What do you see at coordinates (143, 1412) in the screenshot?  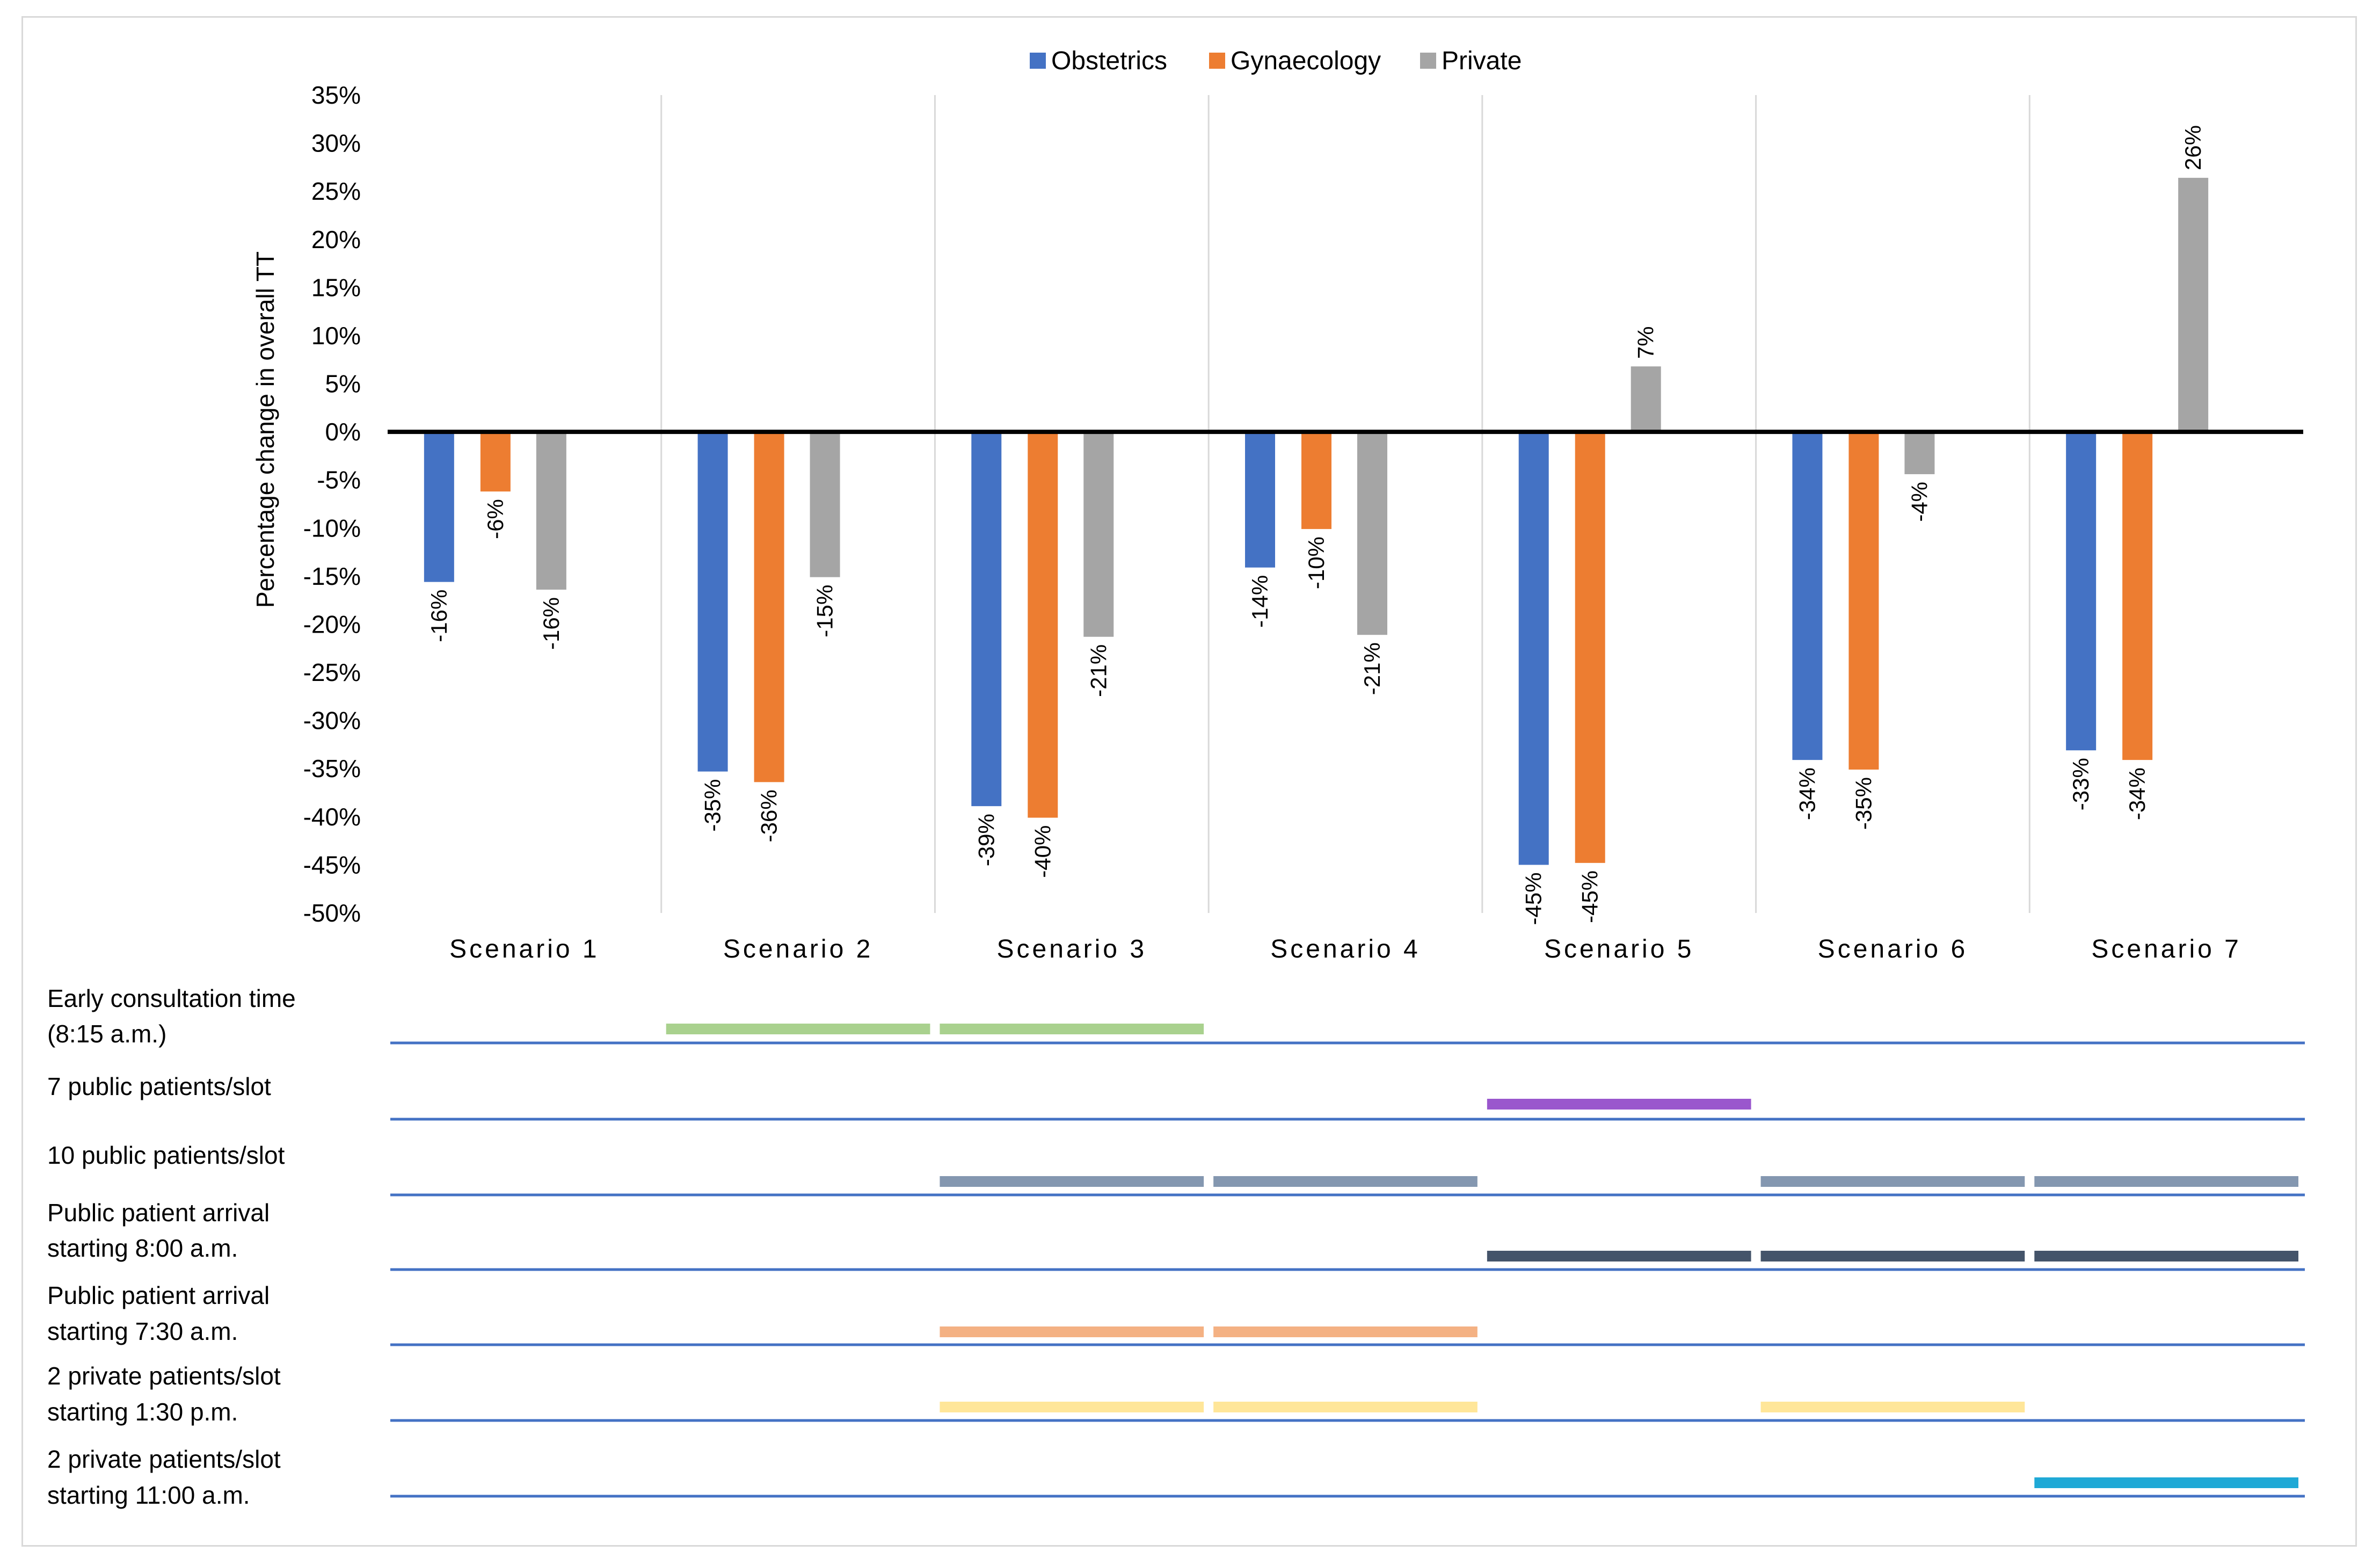 I see `timeline-row-label: starting 1:30 p.m.` at bounding box center [143, 1412].